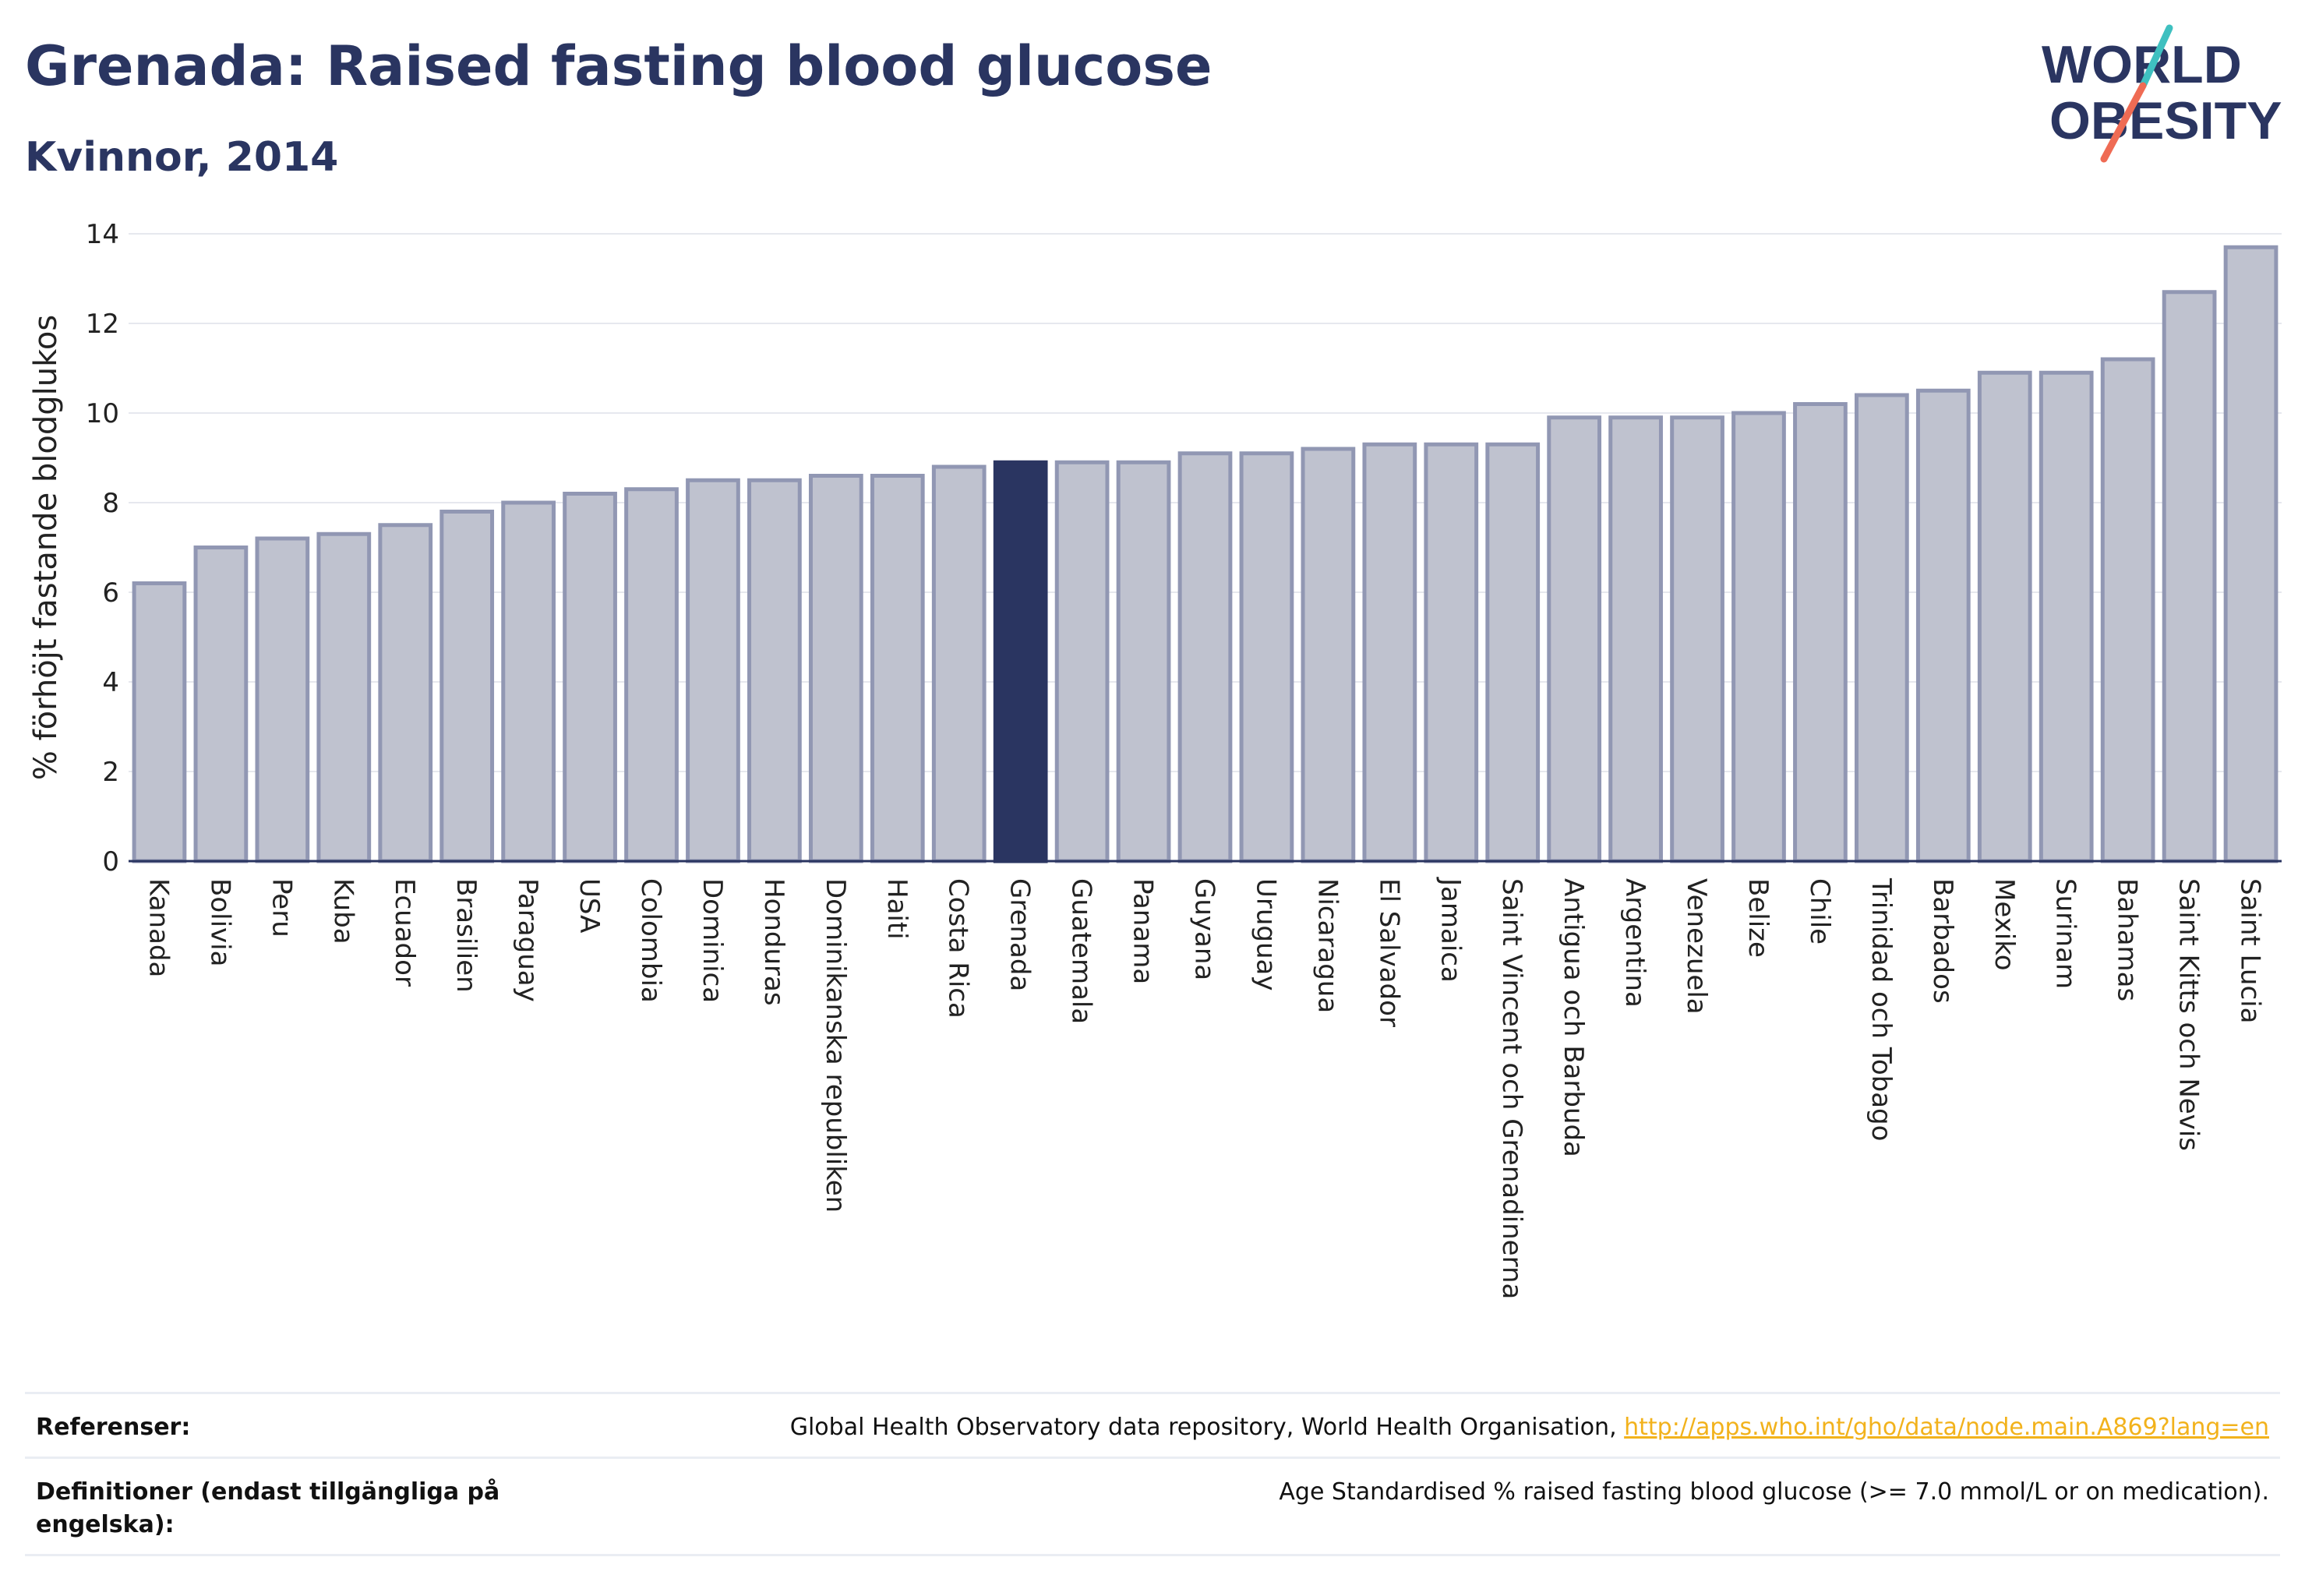 The height and width of the screenshot is (1596, 2305). I want to click on x-tick-label: Barbados, so click(1942, 941).